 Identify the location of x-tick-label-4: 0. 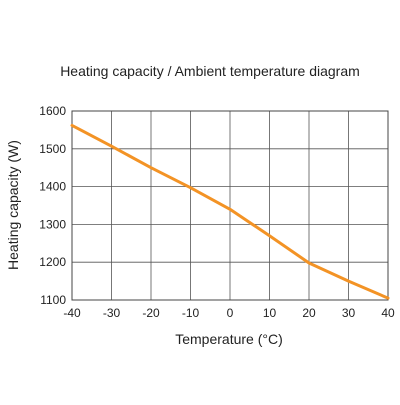
(230, 313).